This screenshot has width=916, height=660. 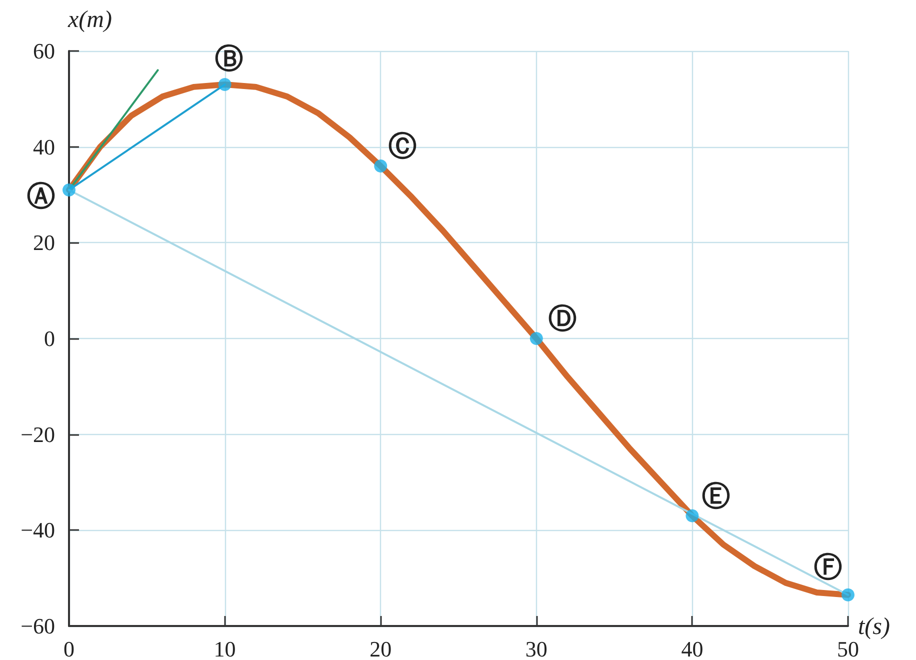 I want to click on y-tick-label: 40, so click(x=44, y=147).